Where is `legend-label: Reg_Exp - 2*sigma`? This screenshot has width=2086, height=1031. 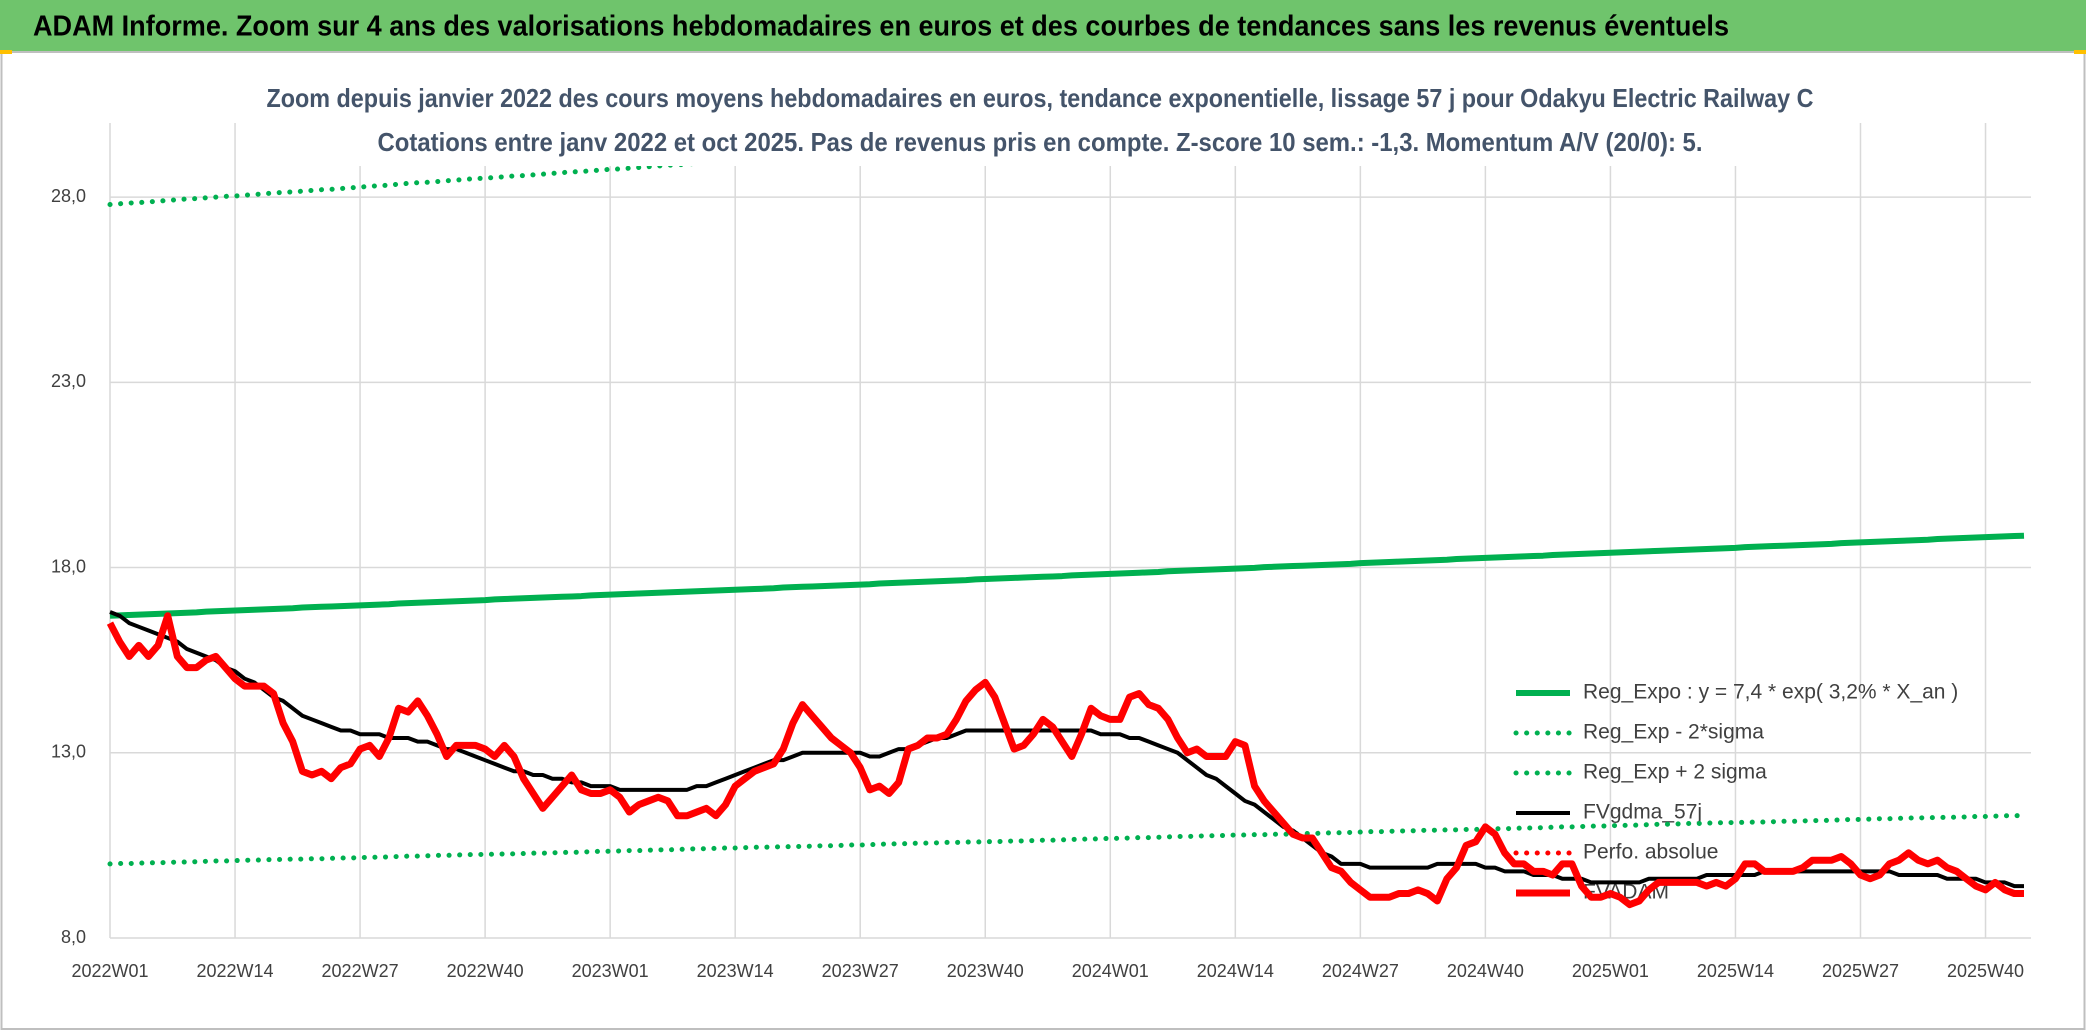
legend-label: Reg_Exp - 2*sigma is located at coordinates (1673, 732).